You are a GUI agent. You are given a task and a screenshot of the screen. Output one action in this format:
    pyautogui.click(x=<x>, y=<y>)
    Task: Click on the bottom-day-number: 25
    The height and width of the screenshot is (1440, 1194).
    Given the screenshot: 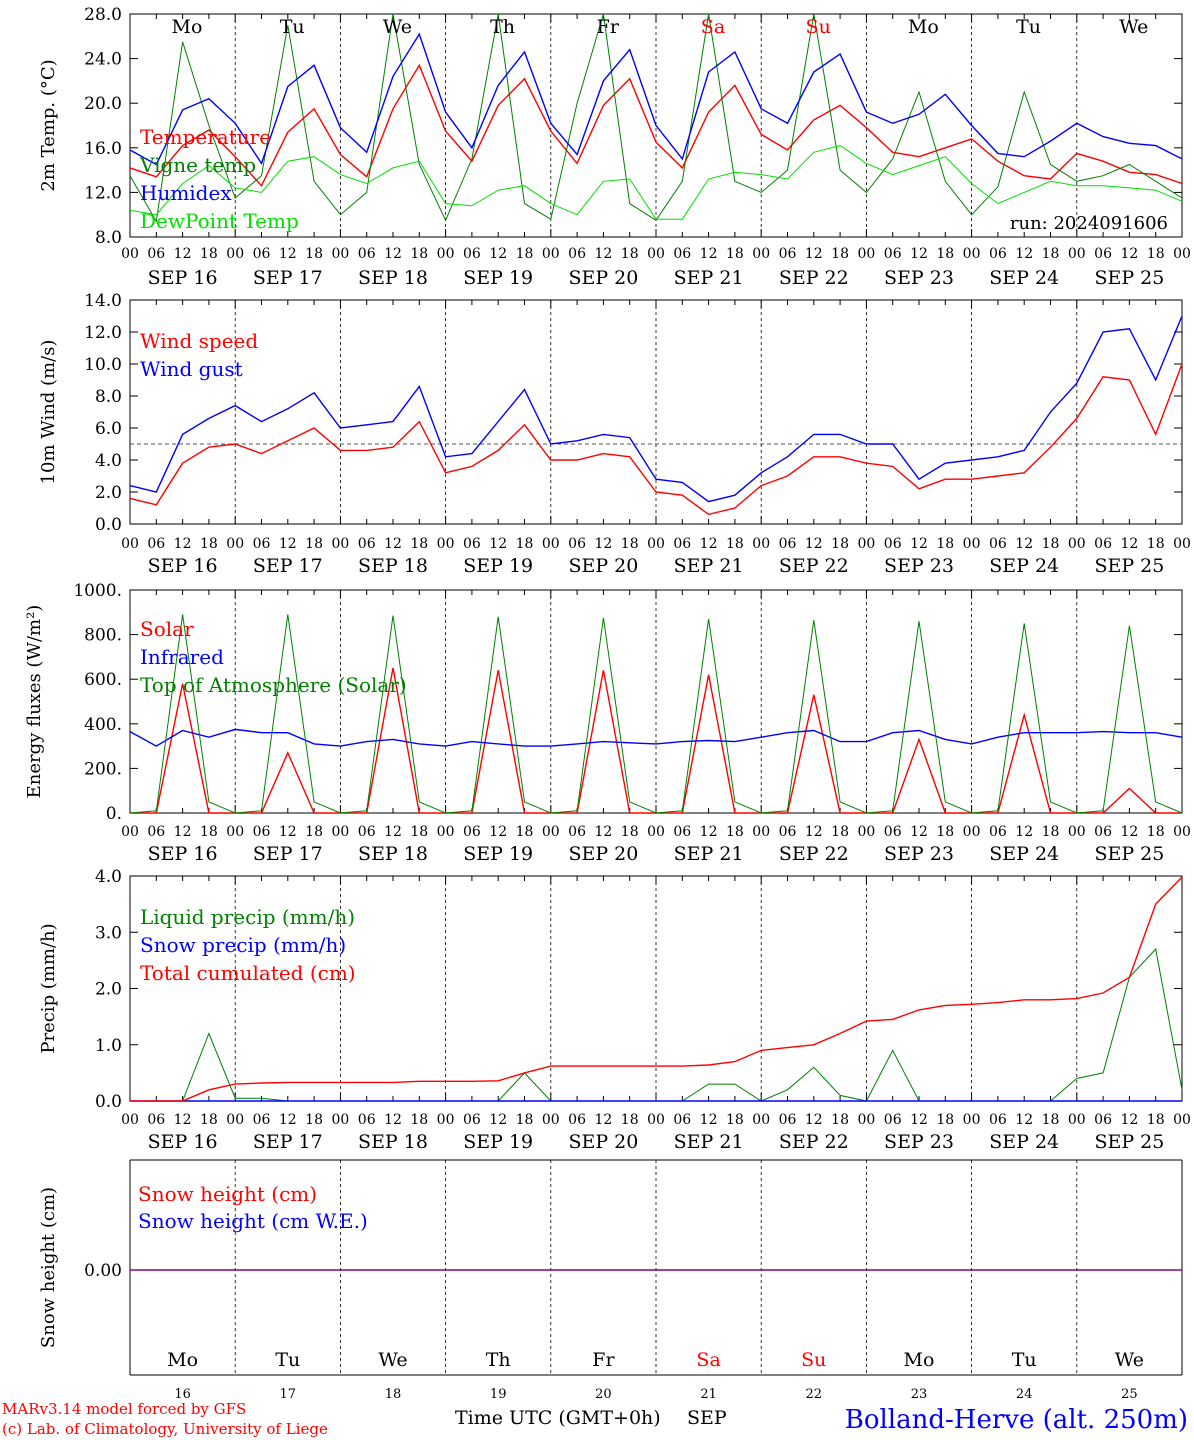 What is the action you would take?
    pyautogui.click(x=1129, y=1394)
    